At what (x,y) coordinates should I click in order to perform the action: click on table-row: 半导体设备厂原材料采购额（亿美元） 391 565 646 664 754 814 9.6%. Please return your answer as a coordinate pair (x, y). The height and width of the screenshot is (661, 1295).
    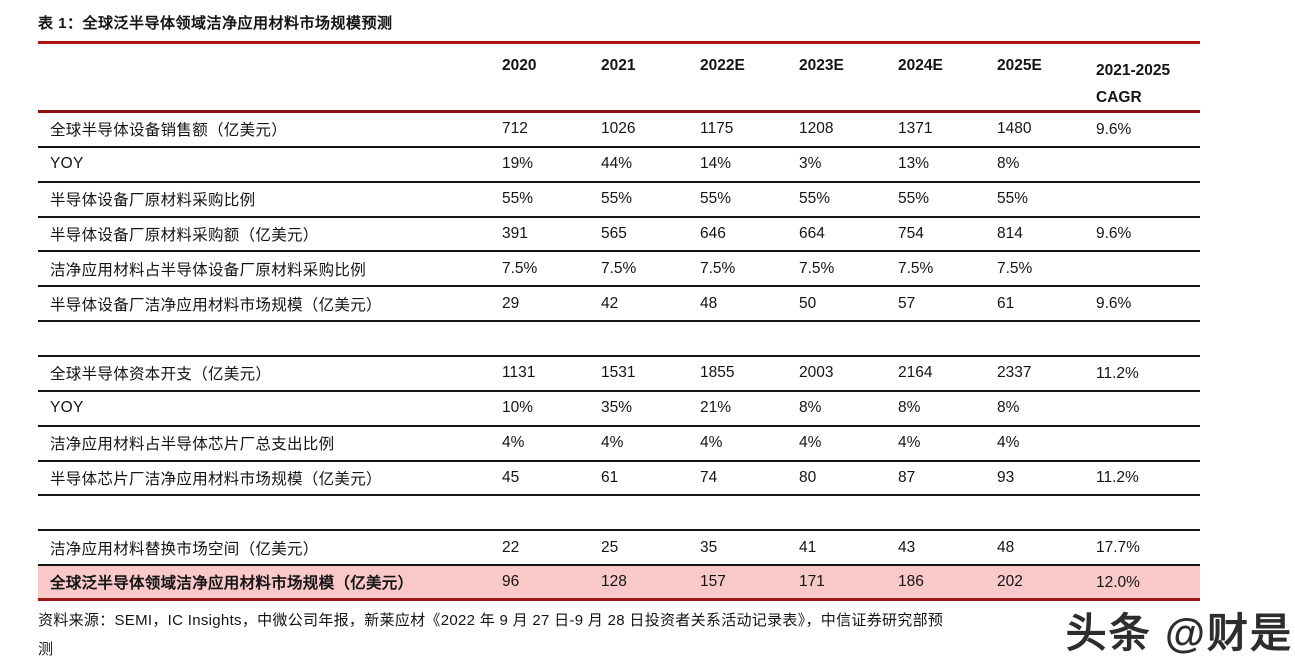
    Looking at the image, I should click on (619, 235).